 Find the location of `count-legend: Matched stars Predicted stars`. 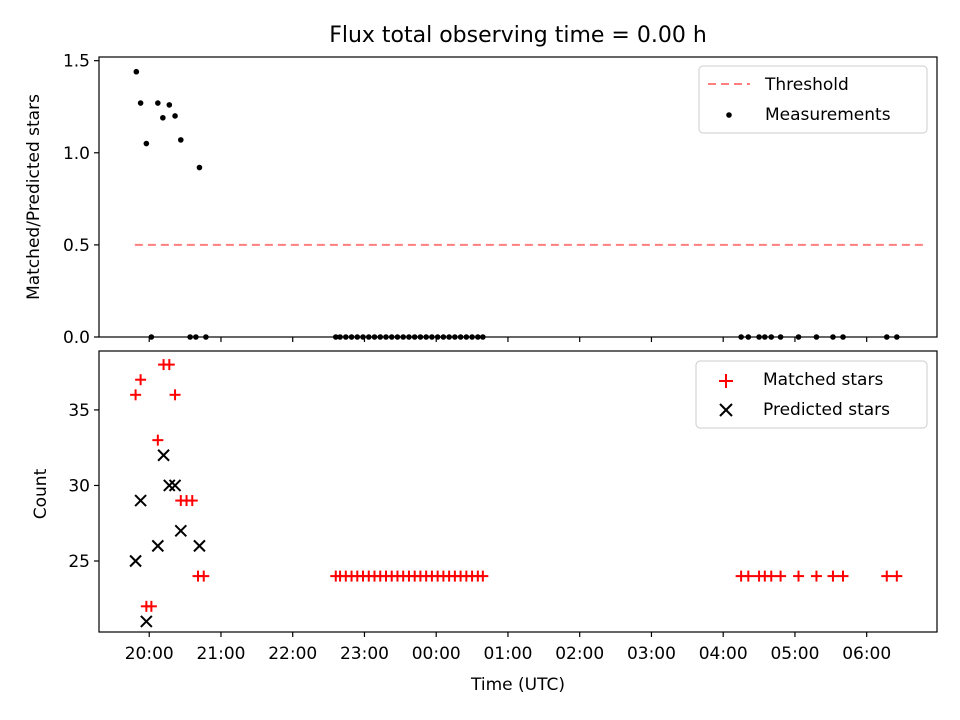

count-legend: Matched stars Predicted stars is located at coordinates (811, 394).